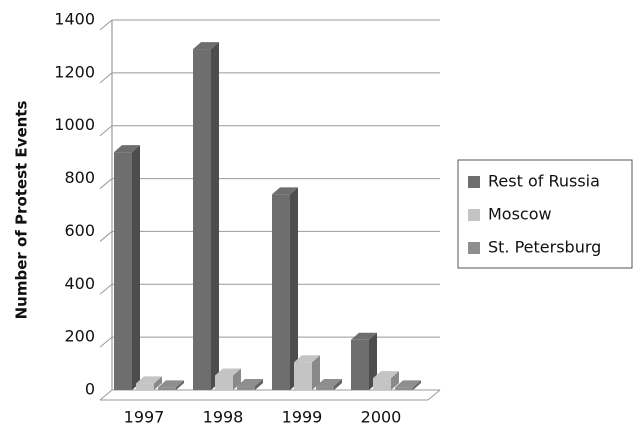  What do you see at coordinates (302, 417) in the screenshot?
I see `x-tick-label: 1999` at bounding box center [302, 417].